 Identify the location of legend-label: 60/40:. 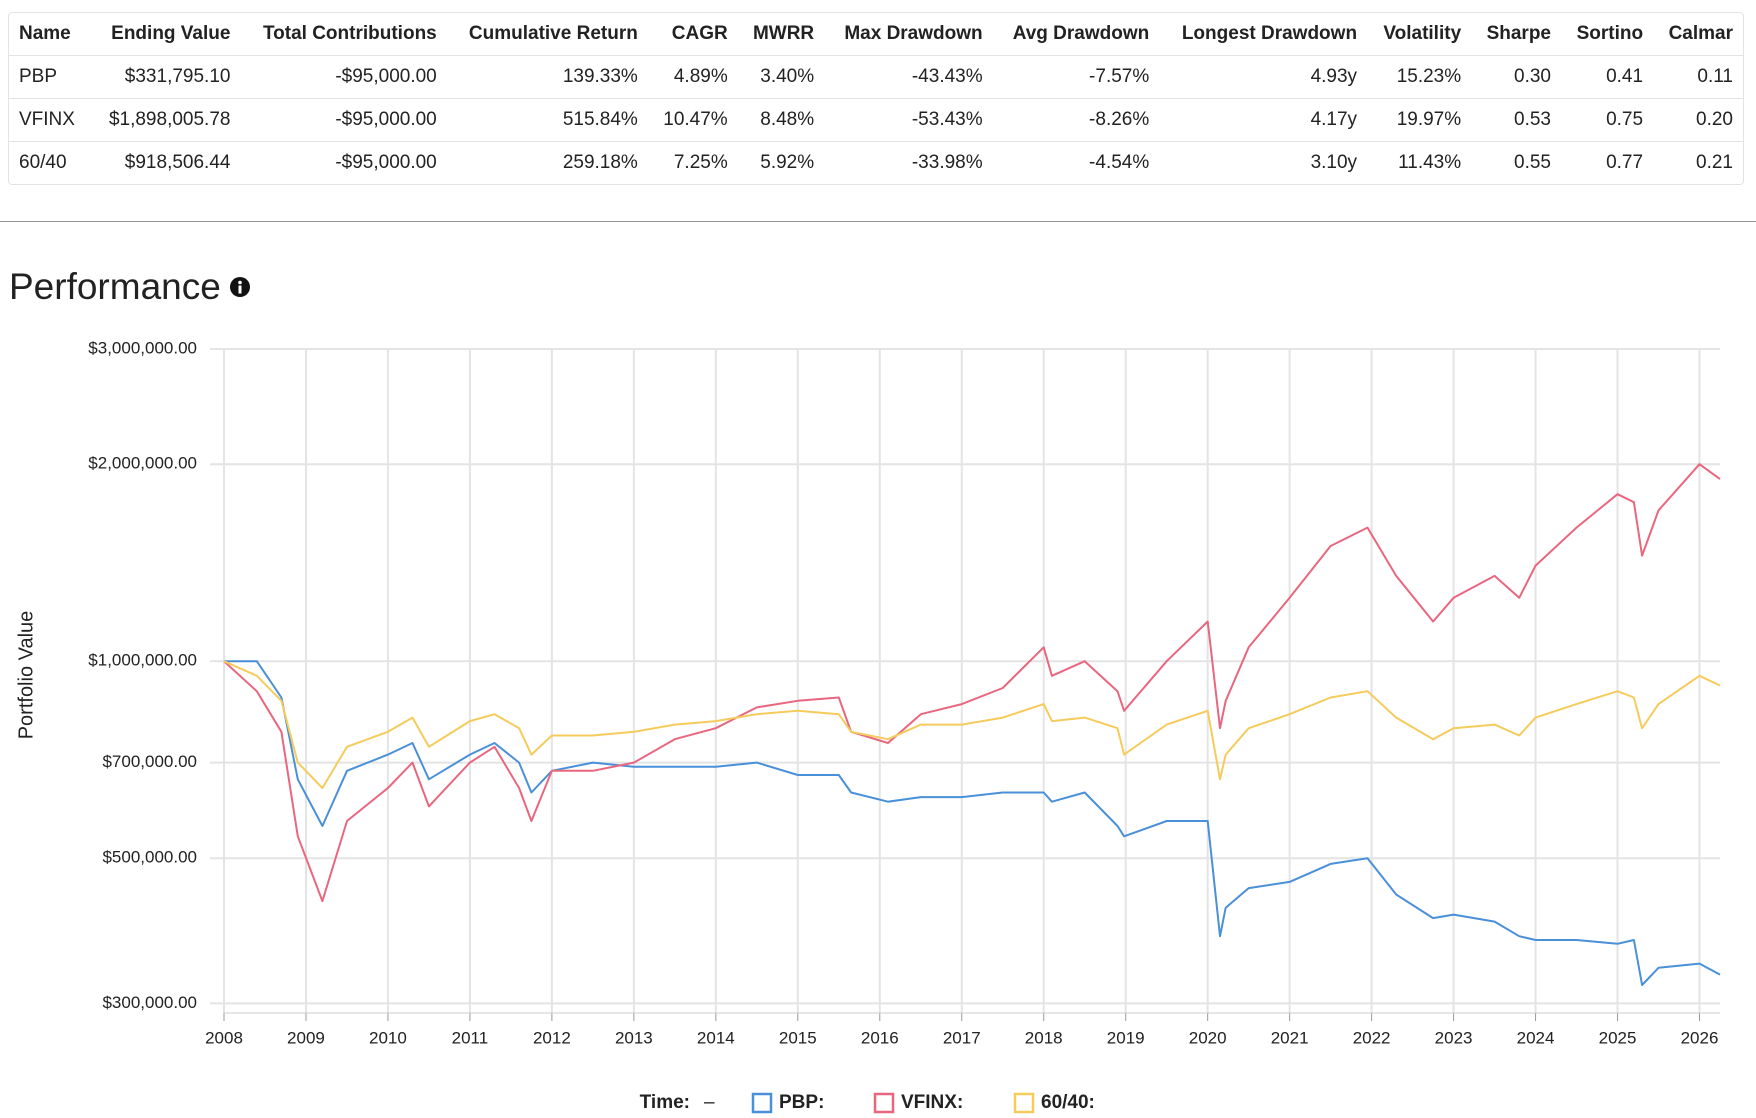
(1068, 1102).